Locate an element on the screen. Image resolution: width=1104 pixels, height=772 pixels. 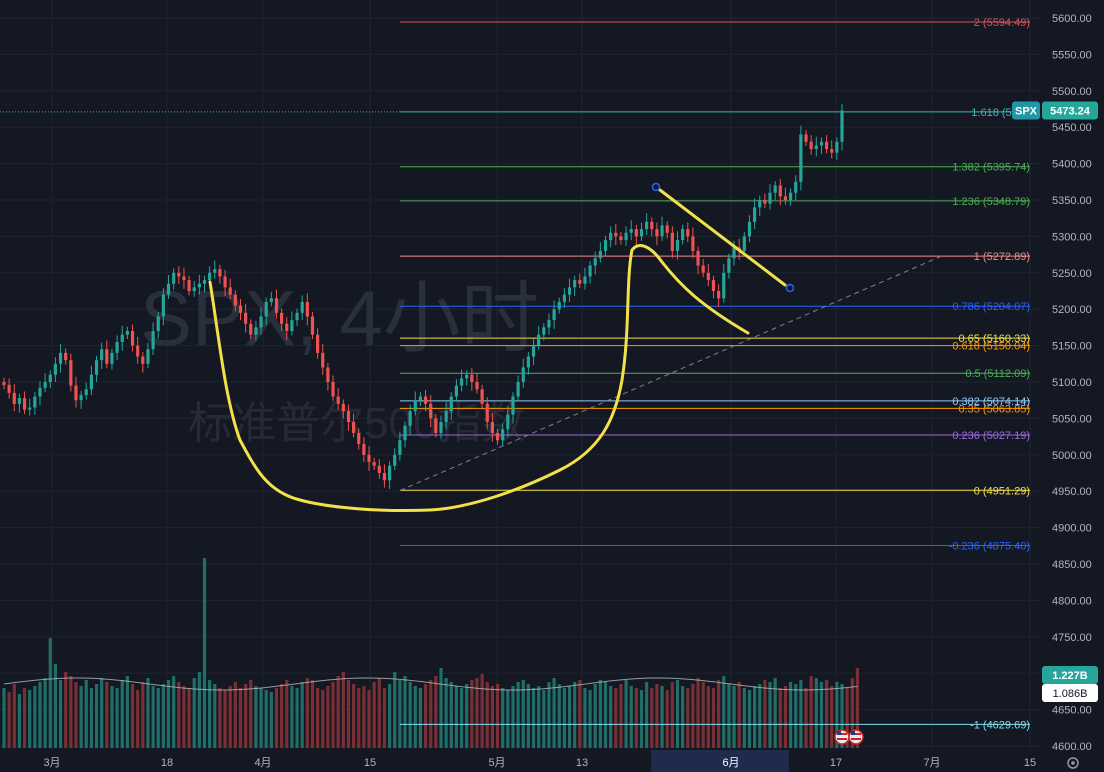
time-tick-label: 6月 is located at coordinates (730, 763).